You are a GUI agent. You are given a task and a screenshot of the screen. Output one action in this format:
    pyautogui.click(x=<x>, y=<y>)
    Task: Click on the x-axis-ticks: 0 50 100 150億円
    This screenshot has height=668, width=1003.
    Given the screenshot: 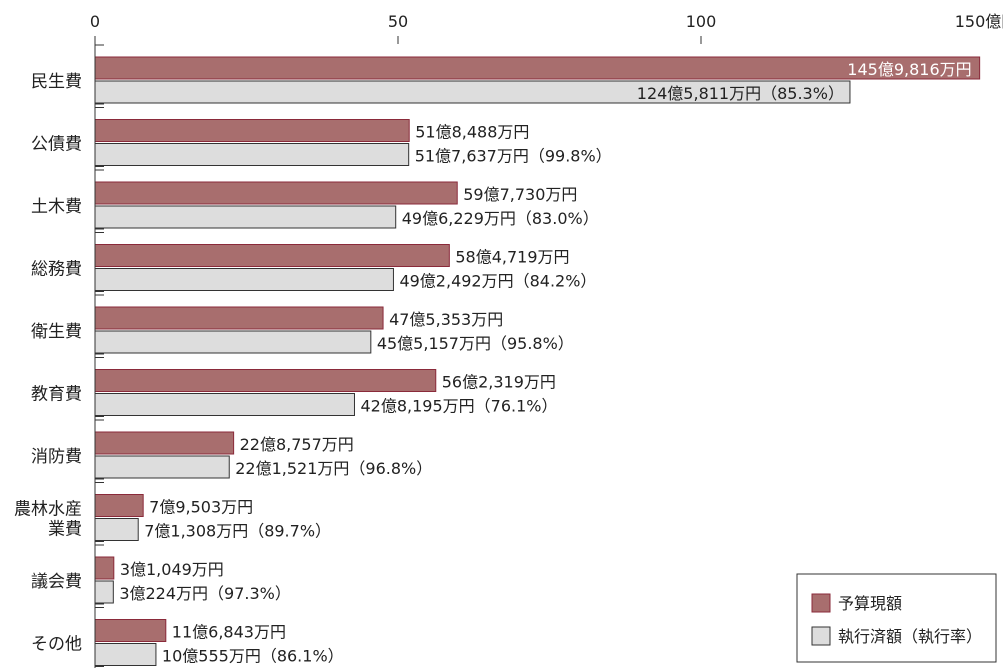 What is the action you would take?
    pyautogui.click(x=546, y=28)
    